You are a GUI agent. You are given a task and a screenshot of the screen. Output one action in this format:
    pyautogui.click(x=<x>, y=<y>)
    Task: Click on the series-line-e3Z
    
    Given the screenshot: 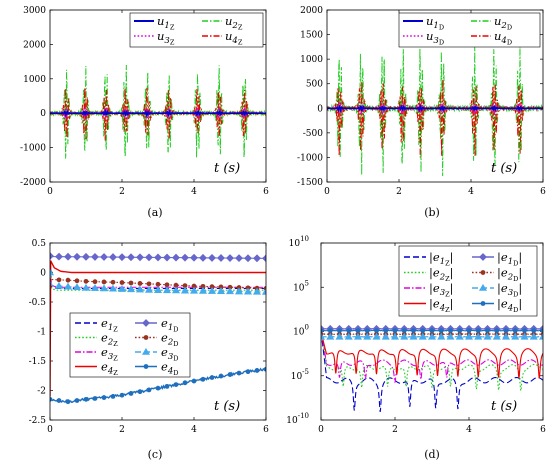 What is the action you would take?
    pyautogui.click(x=432, y=356)
    